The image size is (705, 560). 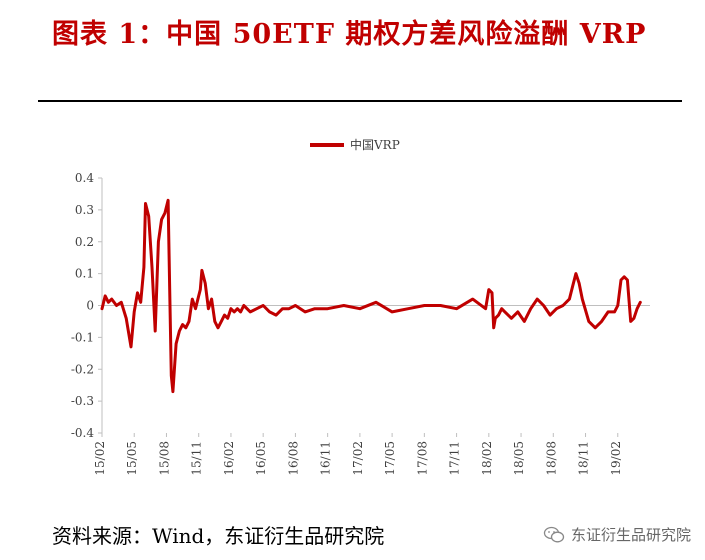 What do you see at coordinates (455, 458) in the screenshot?
I see `x-tick-label: 17/11` at bounding box center [455, 458].